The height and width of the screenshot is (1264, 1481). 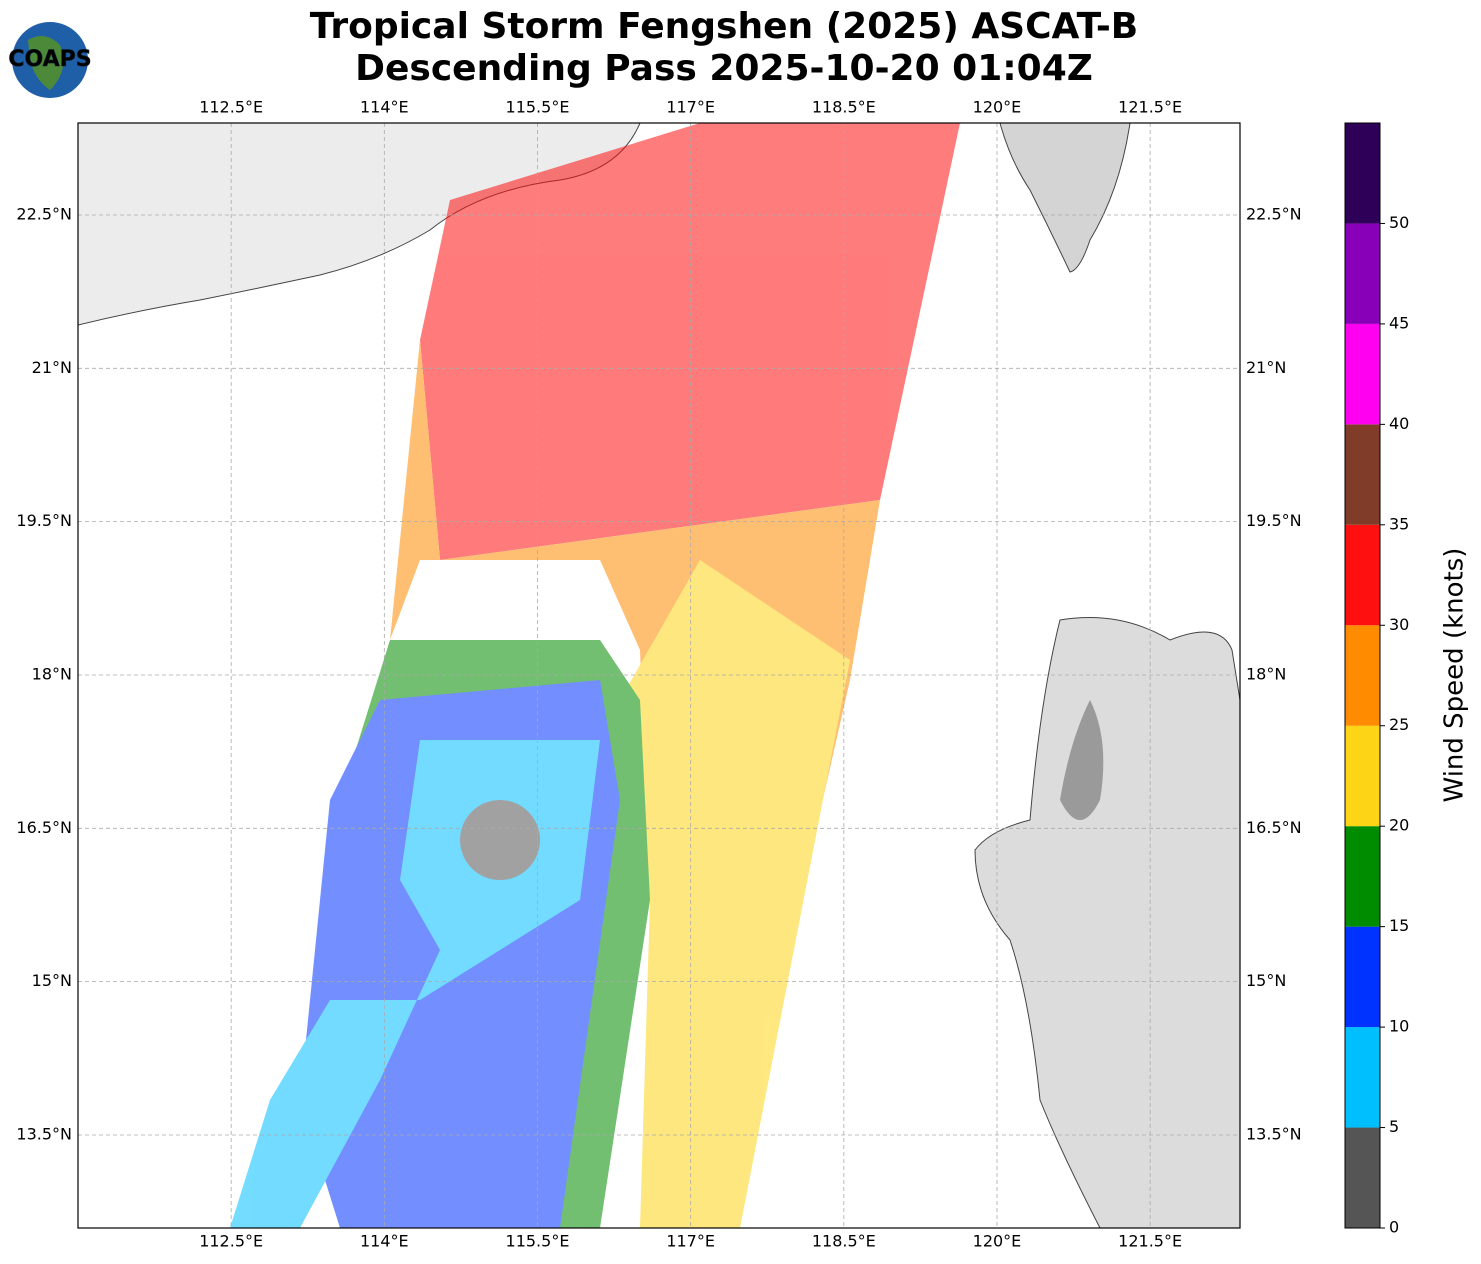 What do you see at coordinates (1399, 925) in the screenshot?
I see `colorbar-tick-label: 15` at bounding box center [1399, 925].